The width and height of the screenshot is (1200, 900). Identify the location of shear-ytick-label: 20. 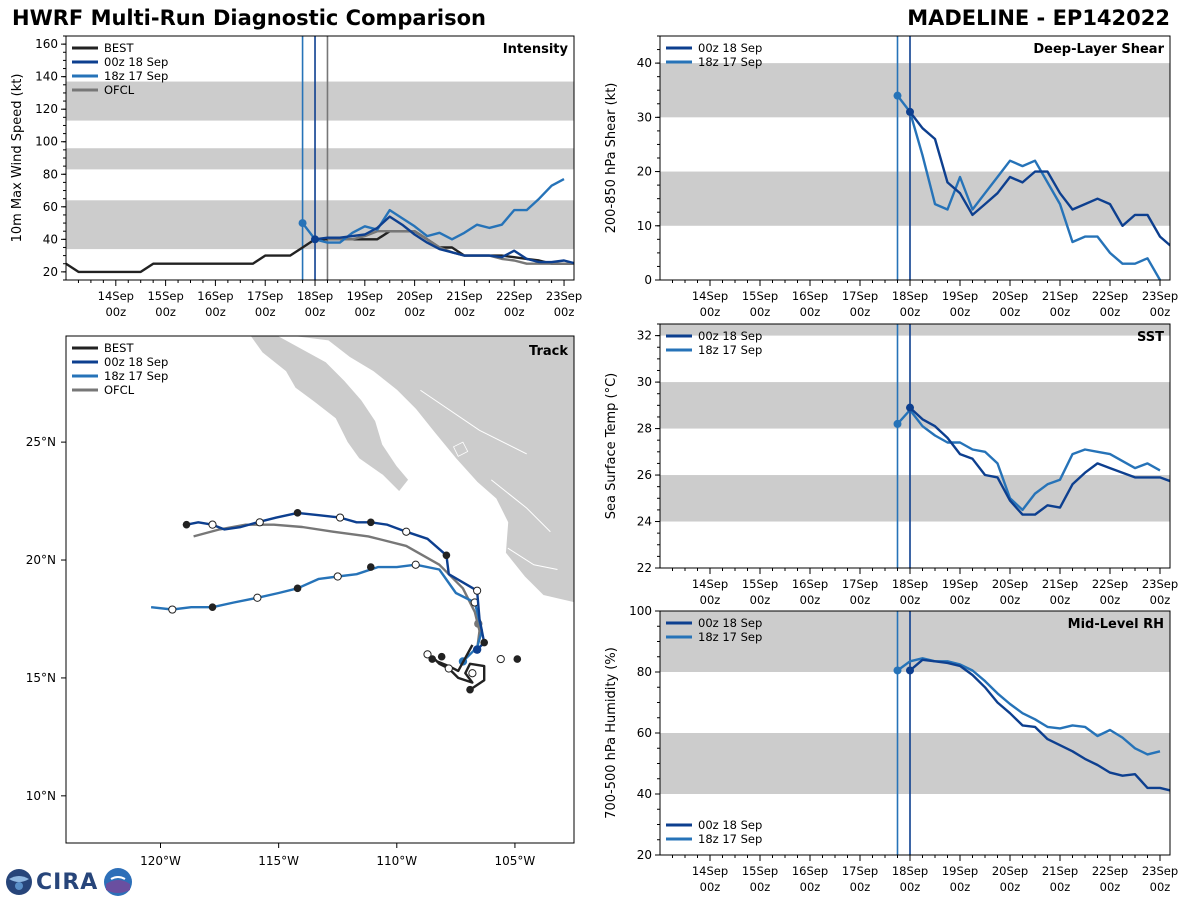
(644, 172).